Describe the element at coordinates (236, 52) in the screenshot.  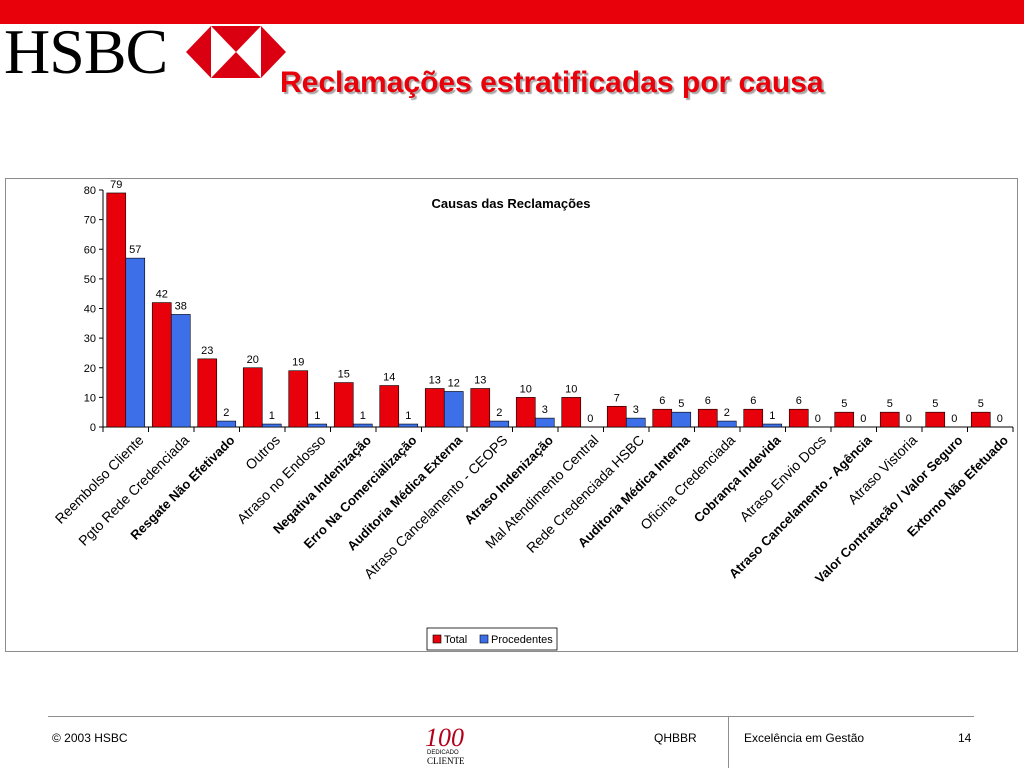
I see `hsbc-hexagon-icon` at that location.